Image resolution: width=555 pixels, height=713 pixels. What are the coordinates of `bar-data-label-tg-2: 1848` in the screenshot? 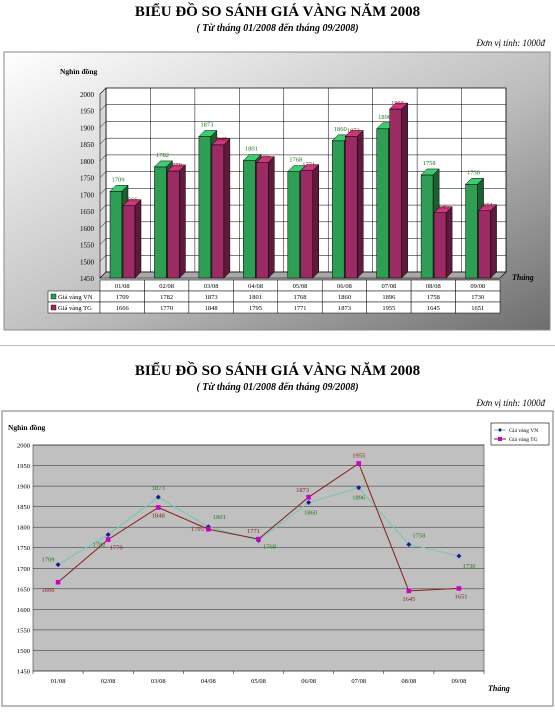 It's located at (219, 139).